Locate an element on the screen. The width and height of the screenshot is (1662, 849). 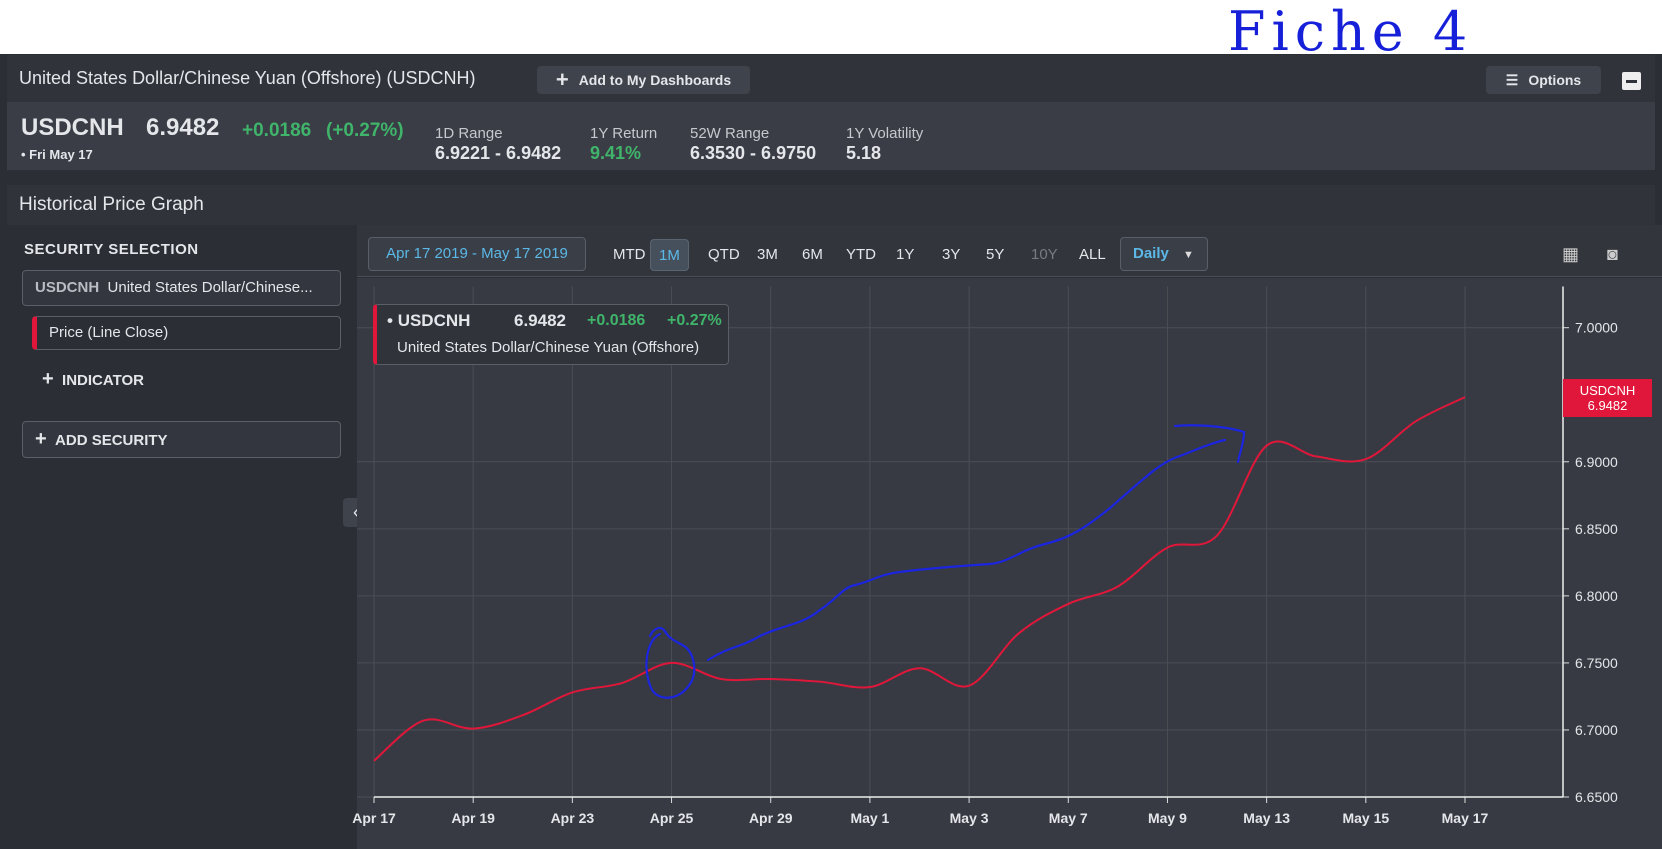
top-band is located at coordinates (831, 27).